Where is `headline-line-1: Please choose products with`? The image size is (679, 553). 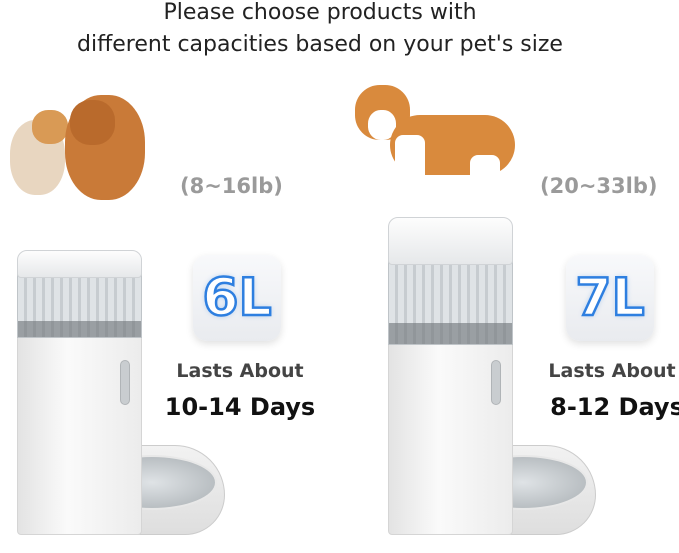 headline-line-1: Please choose products with is located at coordinates (320, 12).